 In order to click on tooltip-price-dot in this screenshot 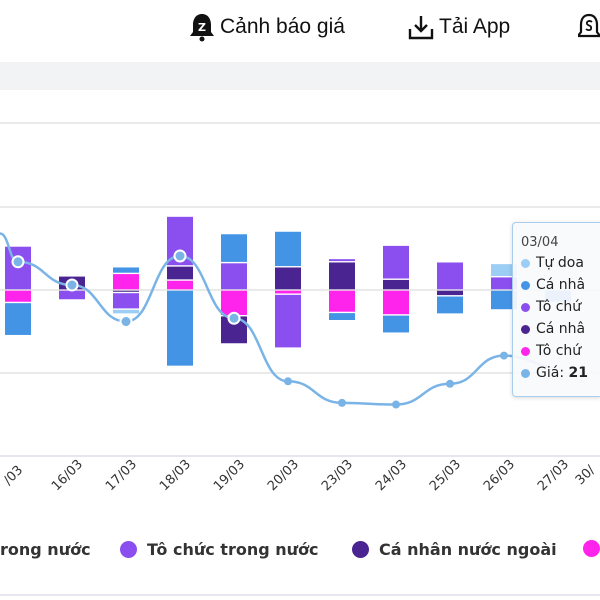, I will do `click(525, 373)`.